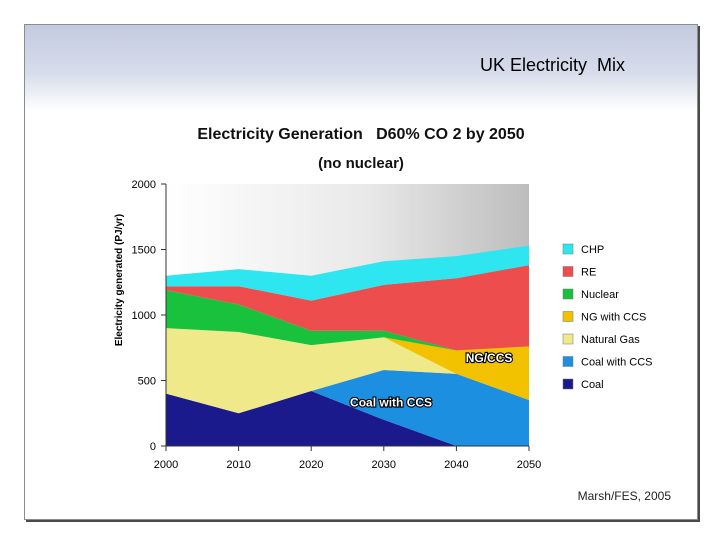 This screenshot has height=540, width=720. Describe the element at coordinates (238, 465) in the screenshot. I see `x-tick-label: 2010` at that location.